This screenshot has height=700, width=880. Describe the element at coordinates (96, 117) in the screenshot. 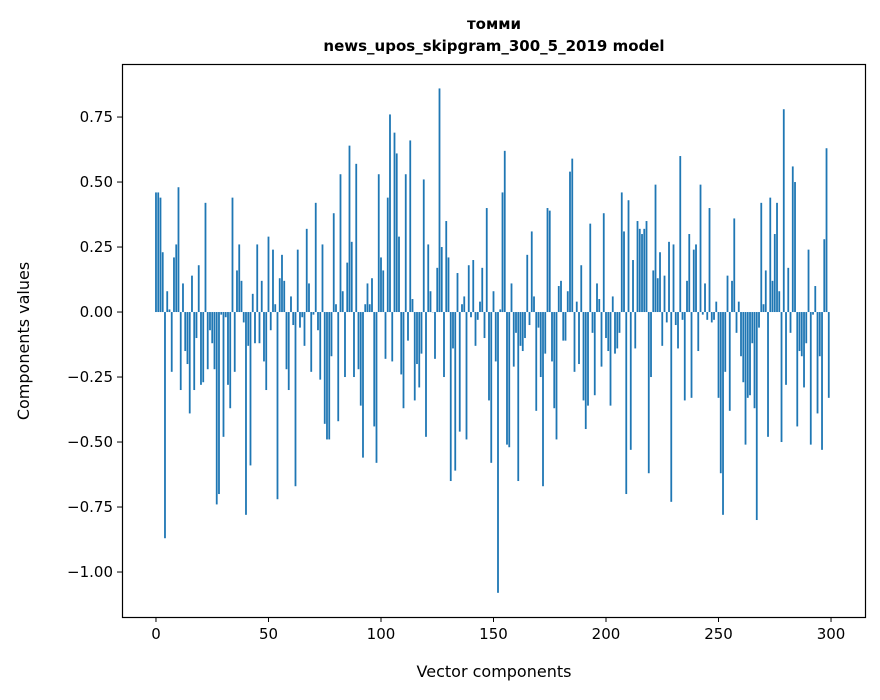

I see `y-tick-label: 0.75` at that location.